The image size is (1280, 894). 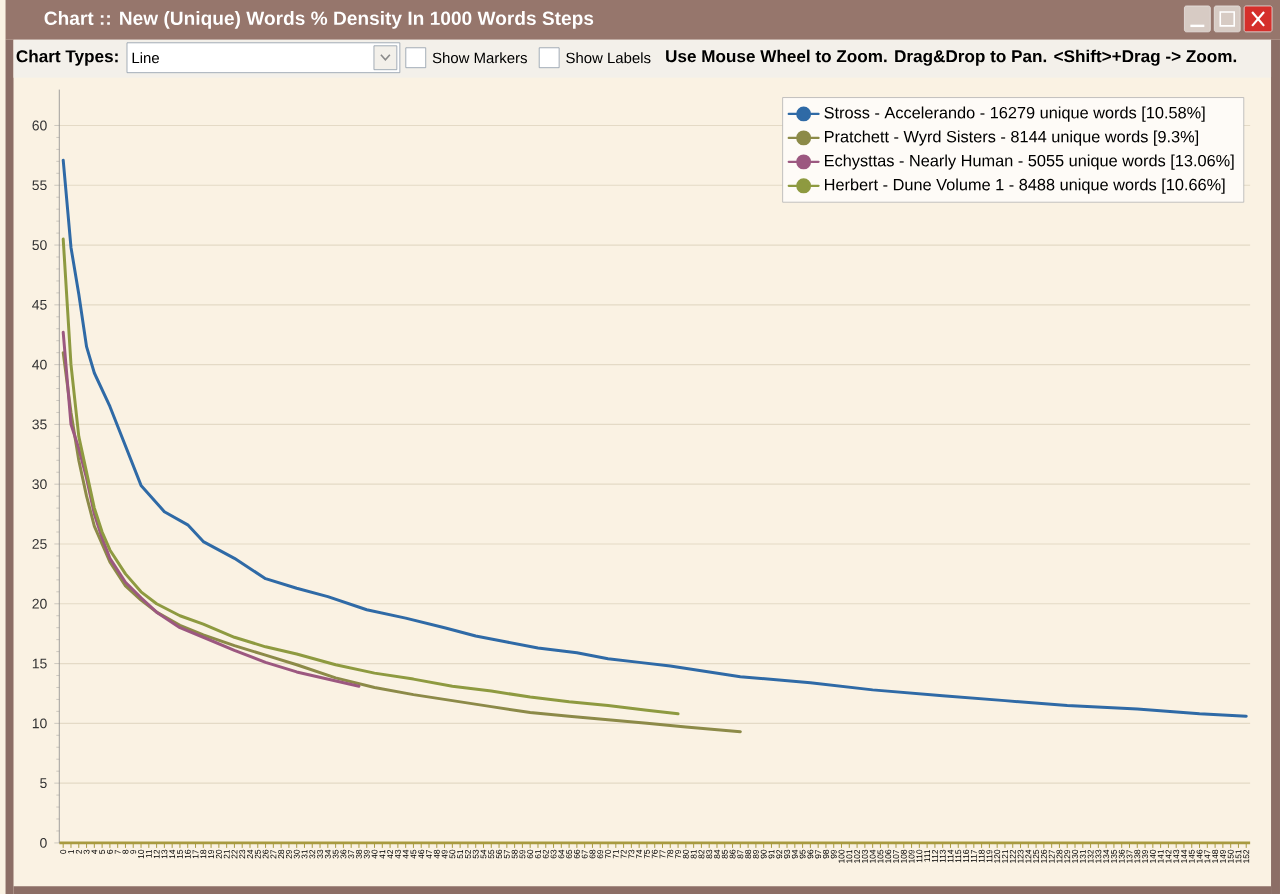 What do you see at coordinates (67, 57) in the screenshot?
I see `text: Chart Types:` at bounding box center [67, 57].